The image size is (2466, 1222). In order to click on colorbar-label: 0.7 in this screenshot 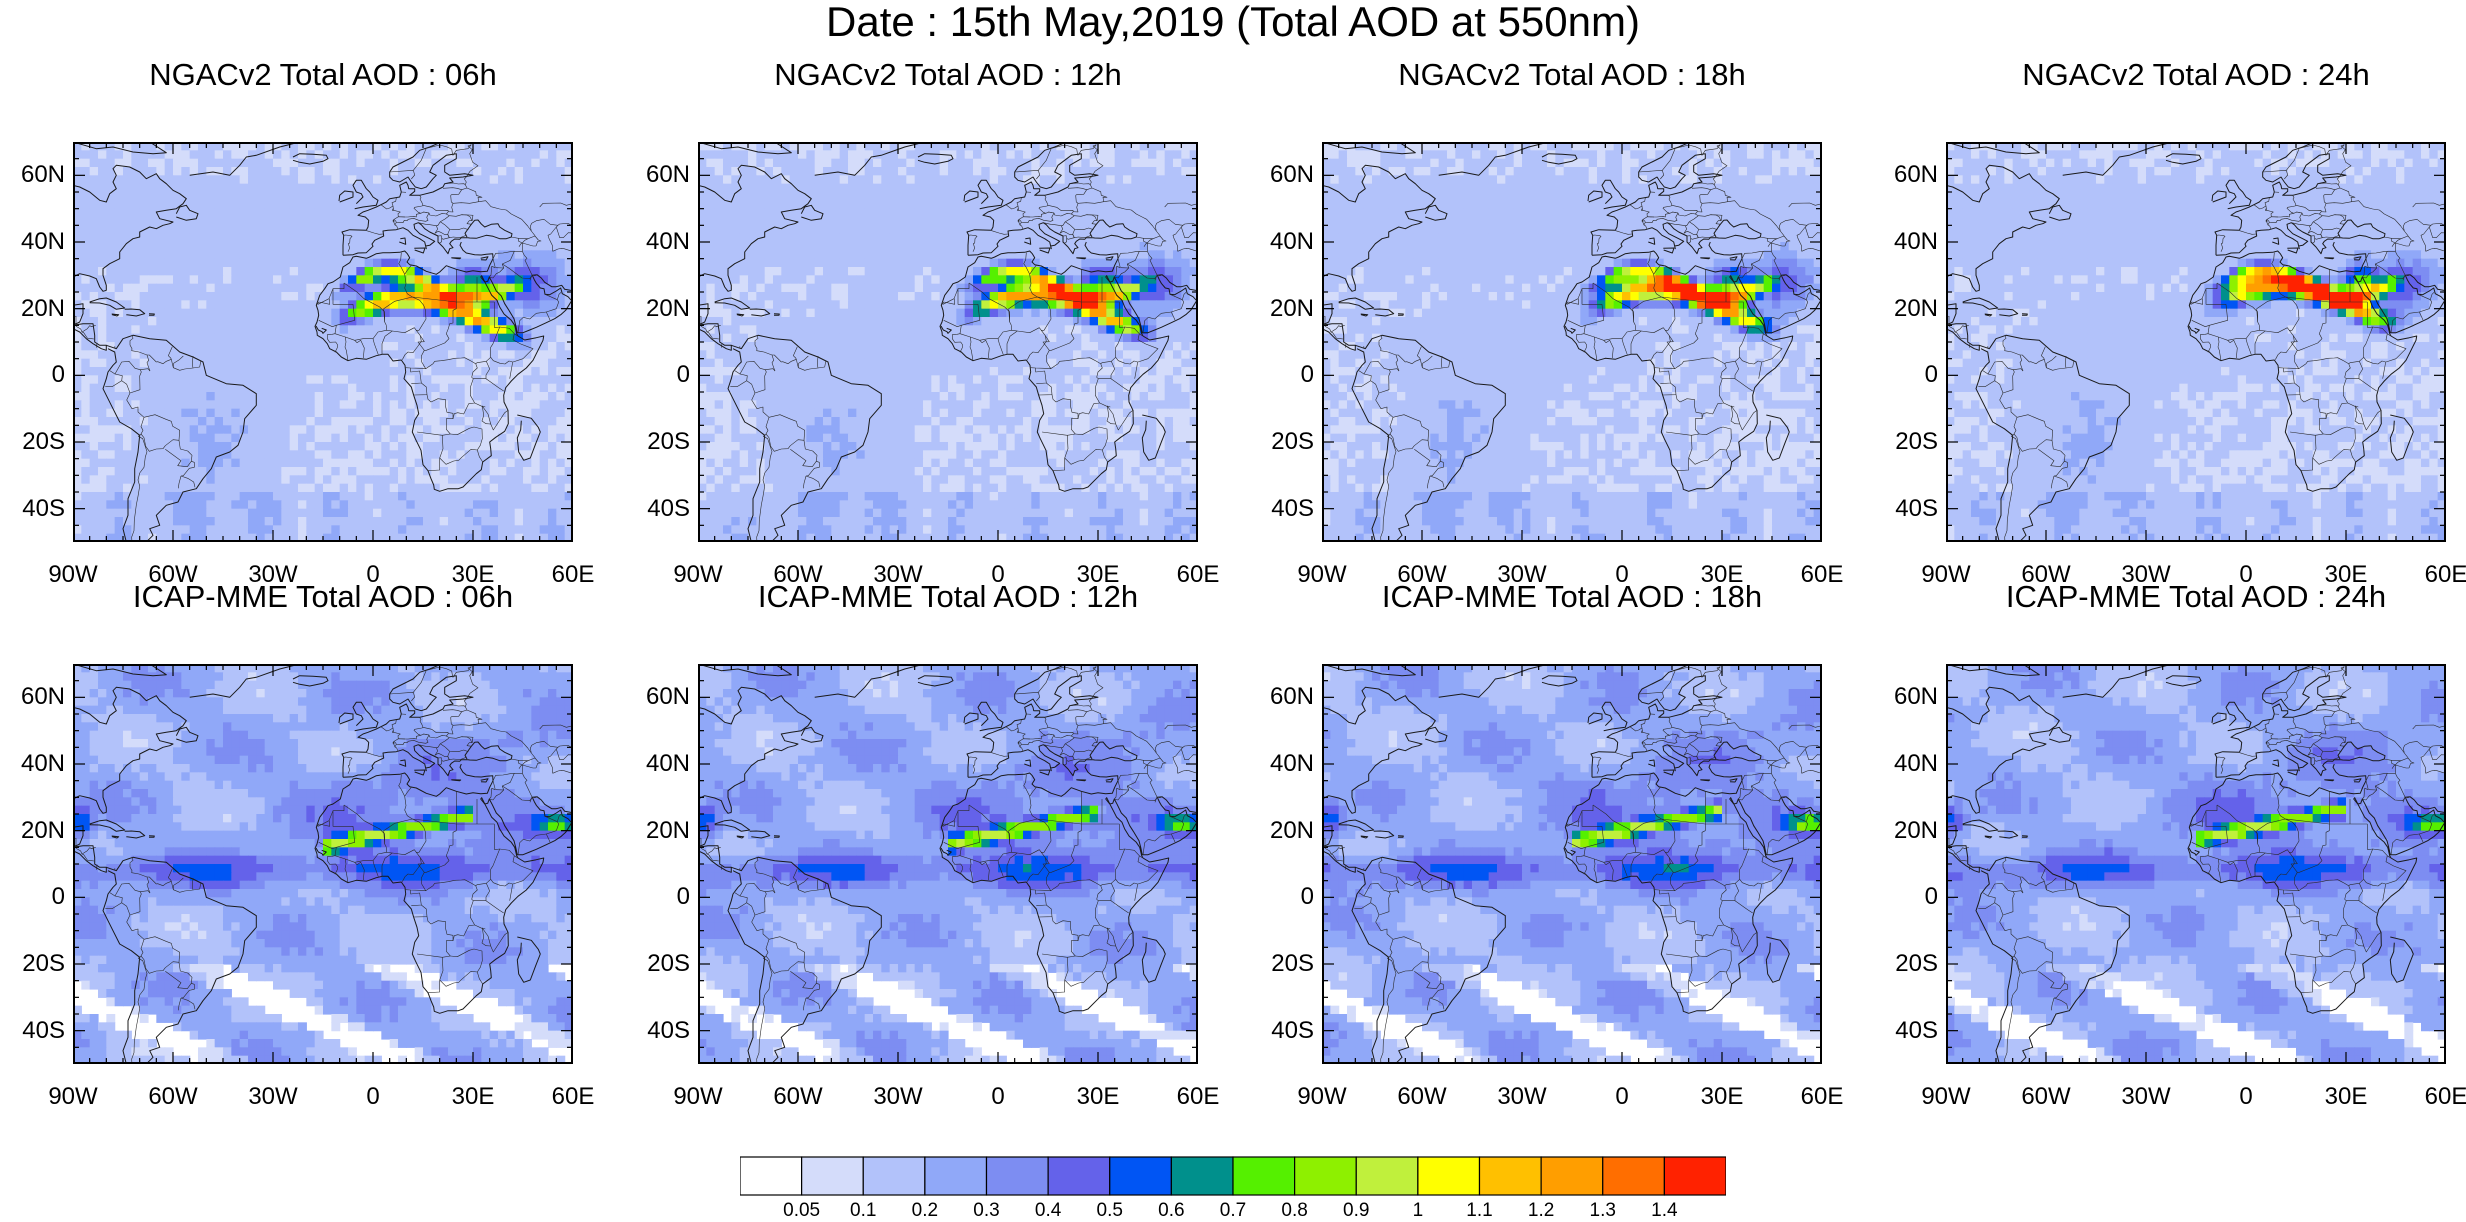, I will do `click(1233, 1211)`.